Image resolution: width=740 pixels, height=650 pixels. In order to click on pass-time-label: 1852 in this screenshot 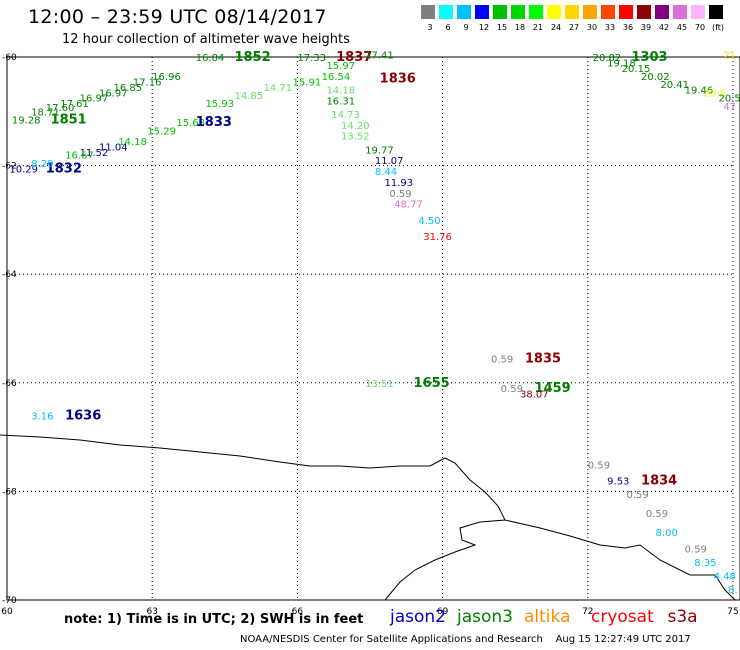, I will do `click(252, 57)`.